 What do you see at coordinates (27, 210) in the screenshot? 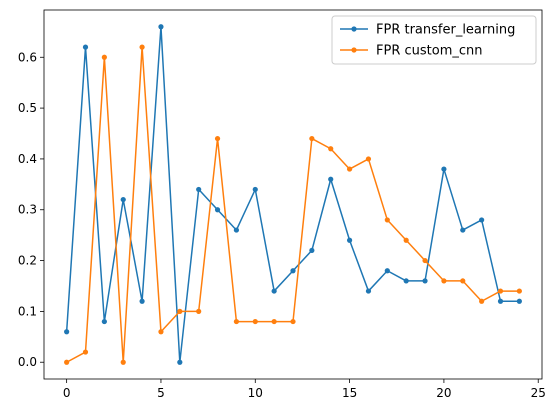
I see `y-tick-label: 0.3` at bounding box center [27, 210].